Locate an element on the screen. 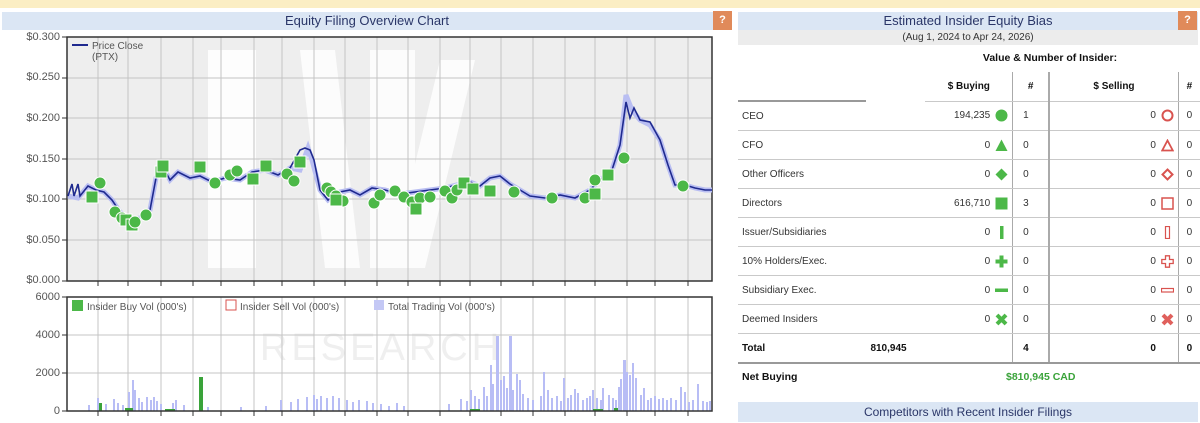 Image resolution: width=1200 pixels, height=423 pixels. row-label: Other Officers is located at coordinates (802, 174).